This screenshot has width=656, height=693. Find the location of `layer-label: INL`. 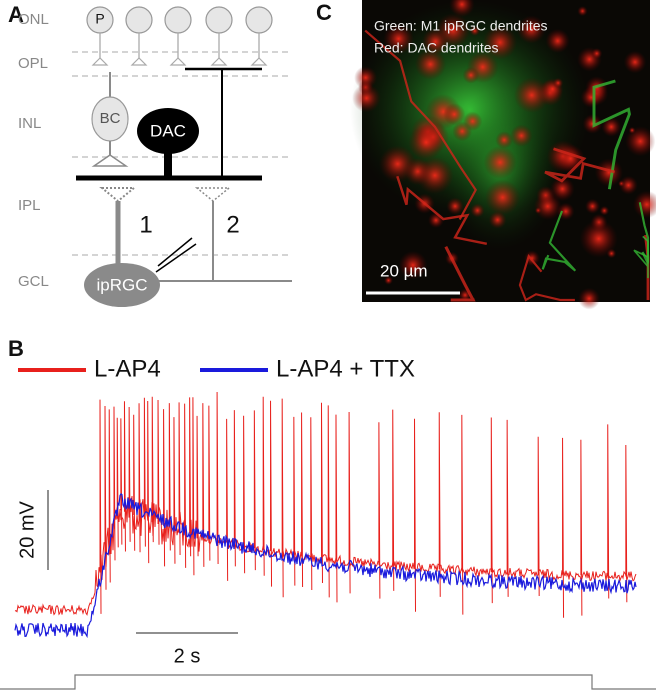

layer-label: INL is located at coordinates (29, 123).